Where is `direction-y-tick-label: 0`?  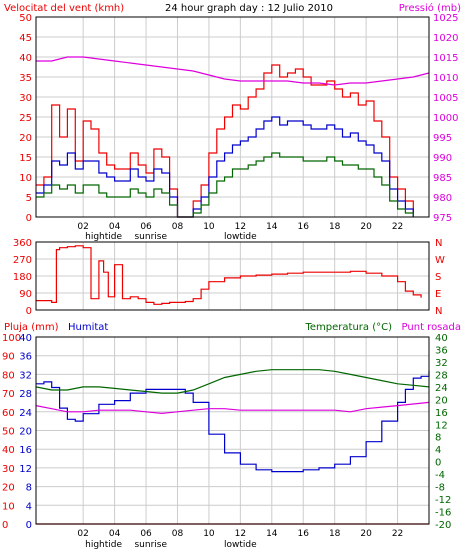
direction-y-tick-label: 0 is located at coordinates (29, 311).